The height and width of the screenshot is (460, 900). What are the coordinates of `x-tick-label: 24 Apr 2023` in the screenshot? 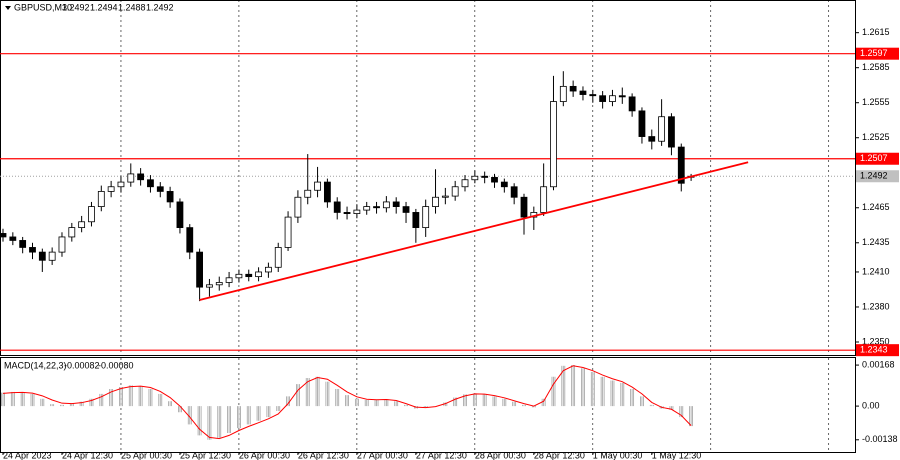 It's located at (27, 455).